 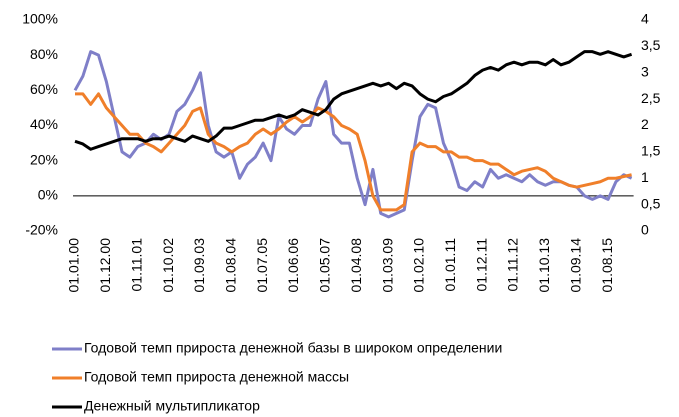 What do you see at coordinates (48, 195) in the screenshot?
I see `y-tick-label: 0%` at bounding box center [48, 195].